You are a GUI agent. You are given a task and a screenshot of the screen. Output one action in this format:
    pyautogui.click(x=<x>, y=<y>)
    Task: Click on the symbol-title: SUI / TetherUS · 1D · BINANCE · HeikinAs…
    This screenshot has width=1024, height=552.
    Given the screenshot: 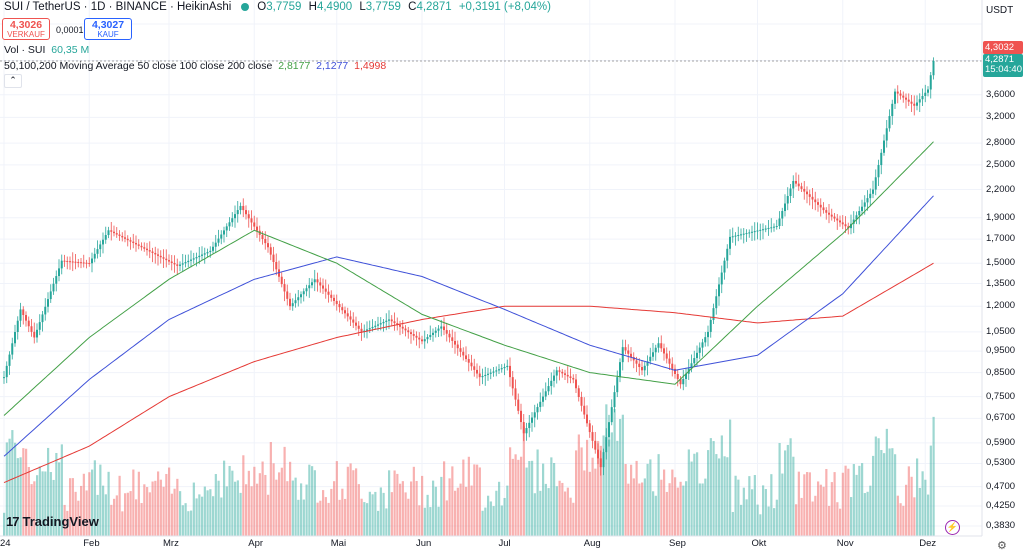 What is the action you would take?
    pyautogui.click(x=118, y=7)
    